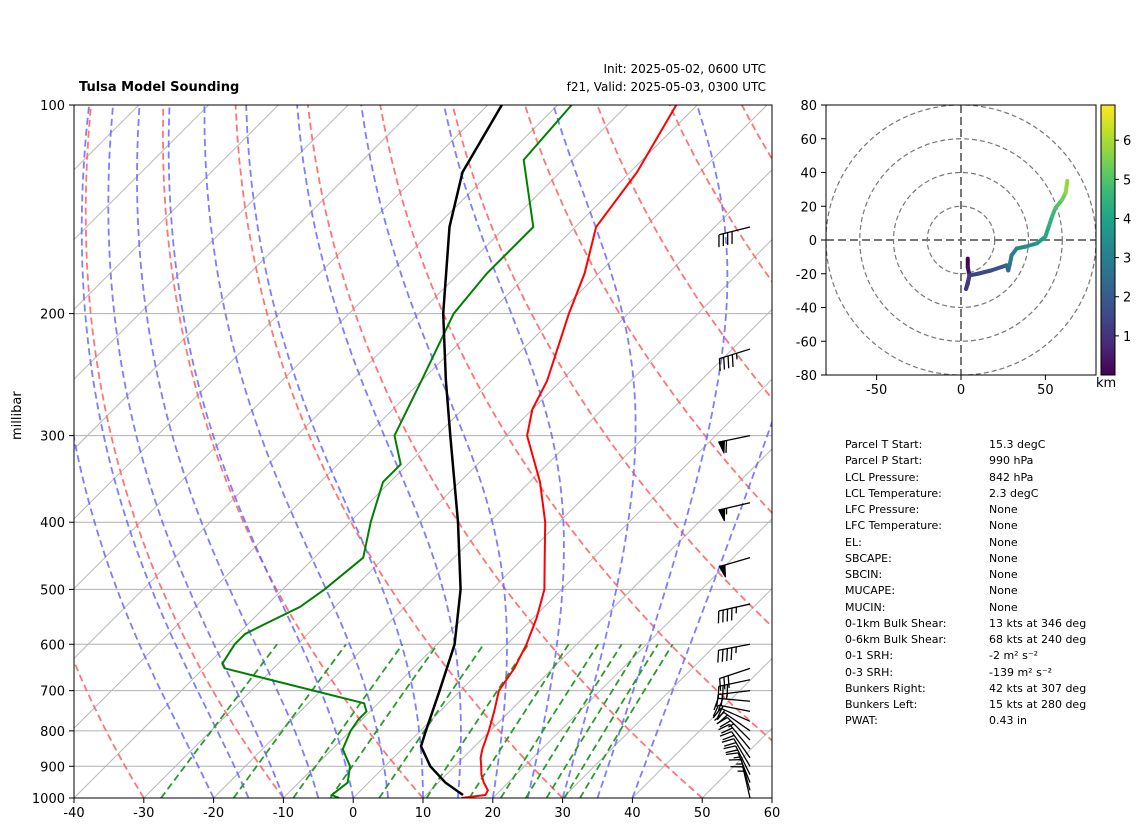 This screenshot has width=1142, height=832. I want to click on param-row: 0-6km Bulk Shear: 68 kts at 240 deg, so click(965, 640).